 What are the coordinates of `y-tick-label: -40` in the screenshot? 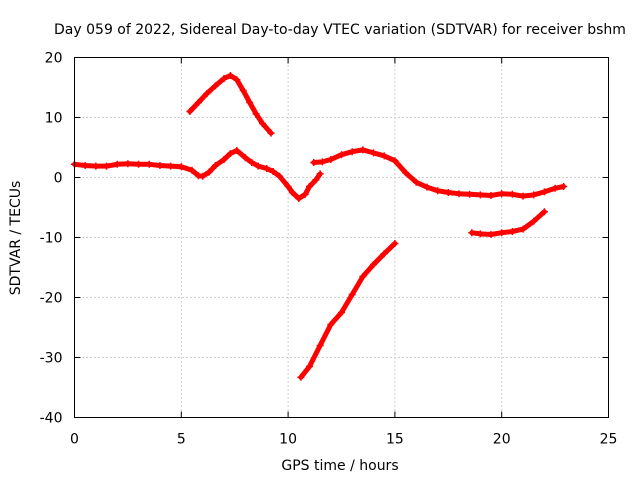 It's located at (51, 419).